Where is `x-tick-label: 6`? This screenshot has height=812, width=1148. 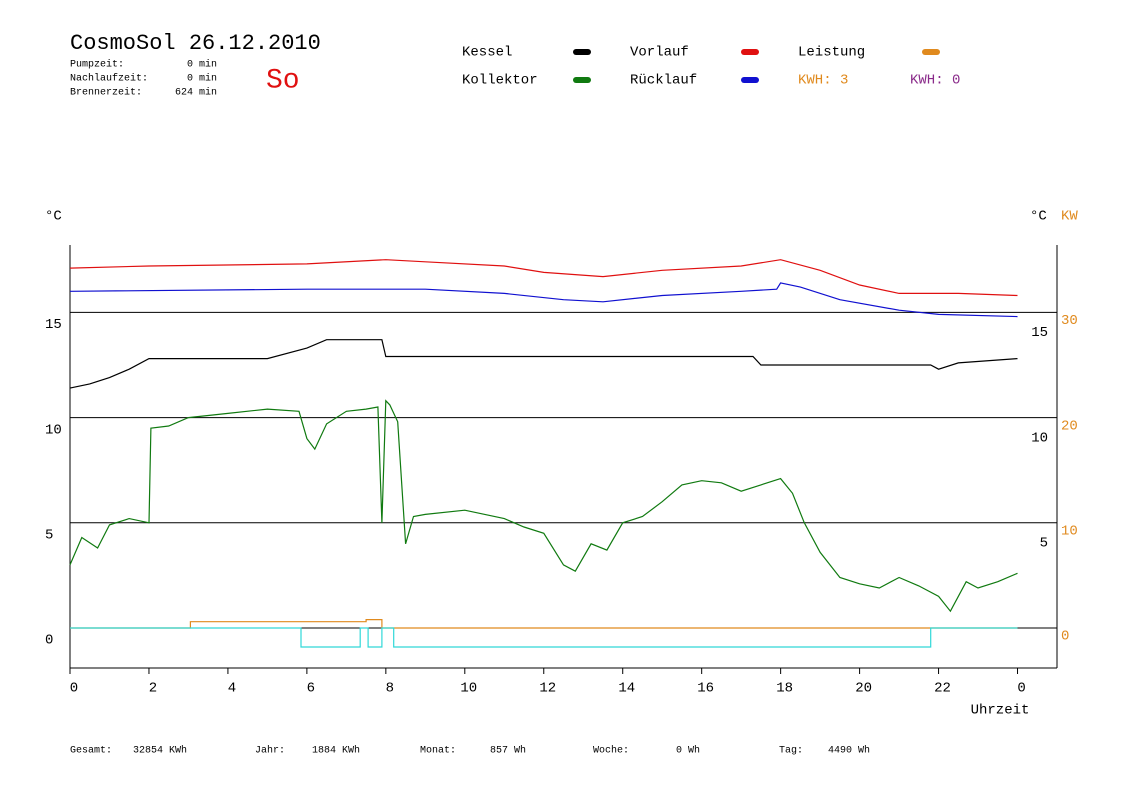
x-tick-label: 6 is located at coordinates (311, 689).